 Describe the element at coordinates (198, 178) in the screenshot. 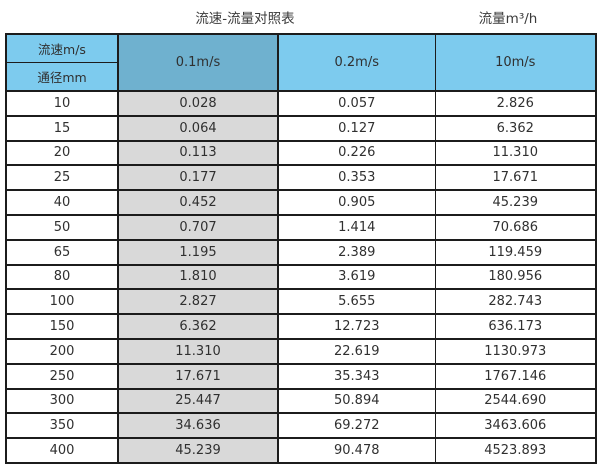

I see `flow-value-cell: 0.177` at that location.